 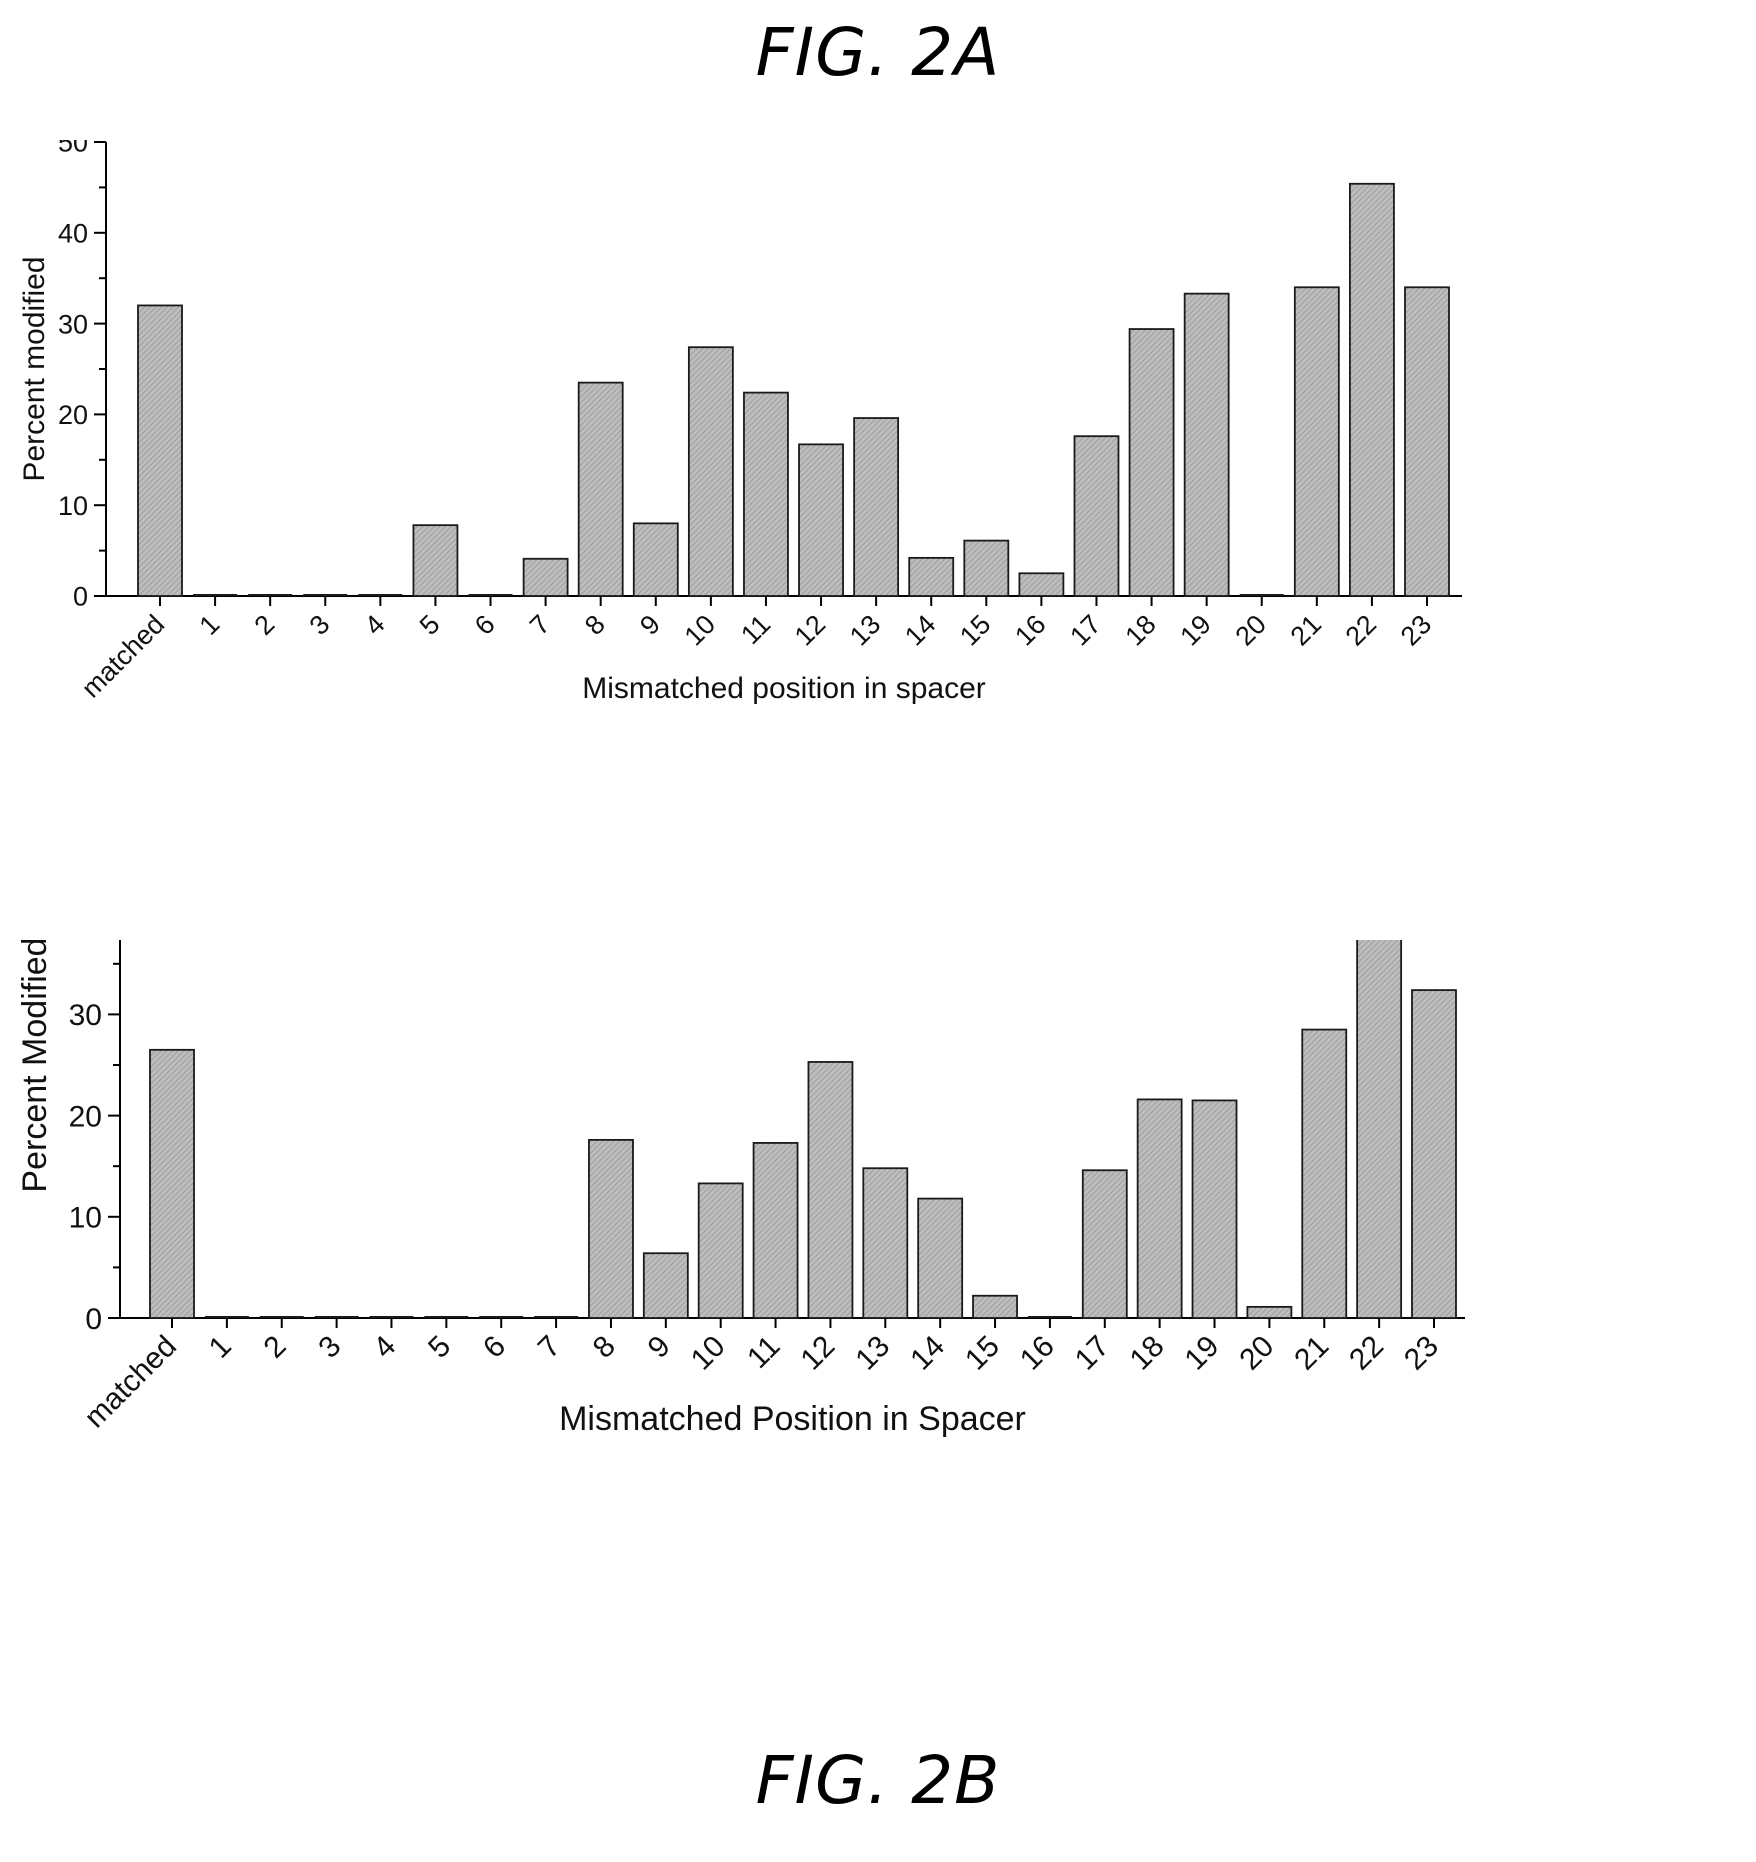 What do you see at coordinates (34, 368) in the screenshot?
I see `y-axis-title: Percent modified` at bounding box center [34, 368].